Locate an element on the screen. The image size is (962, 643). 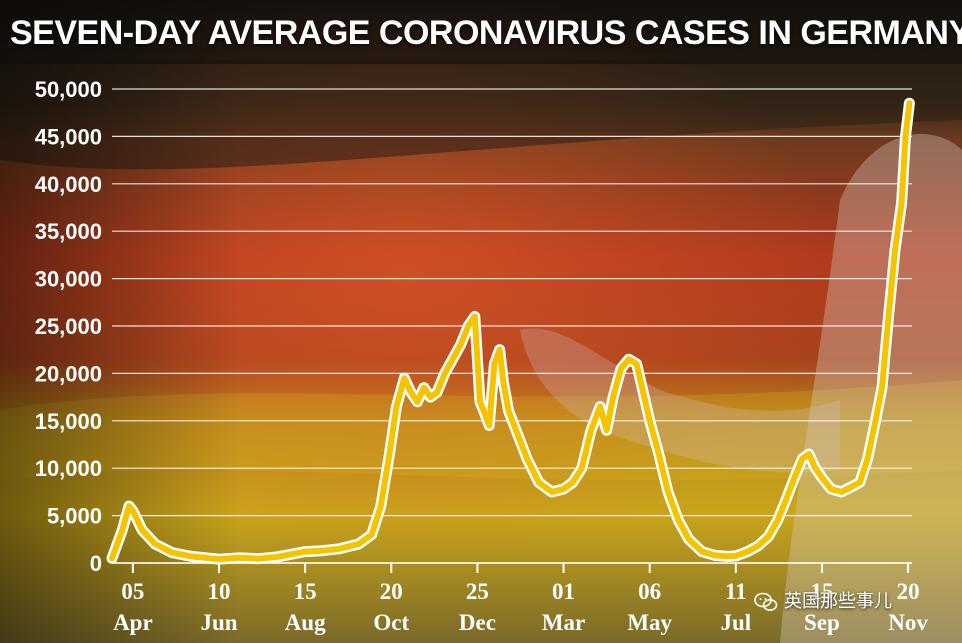
x-tick-label-month: Dec is located at coordinates (477, 622).